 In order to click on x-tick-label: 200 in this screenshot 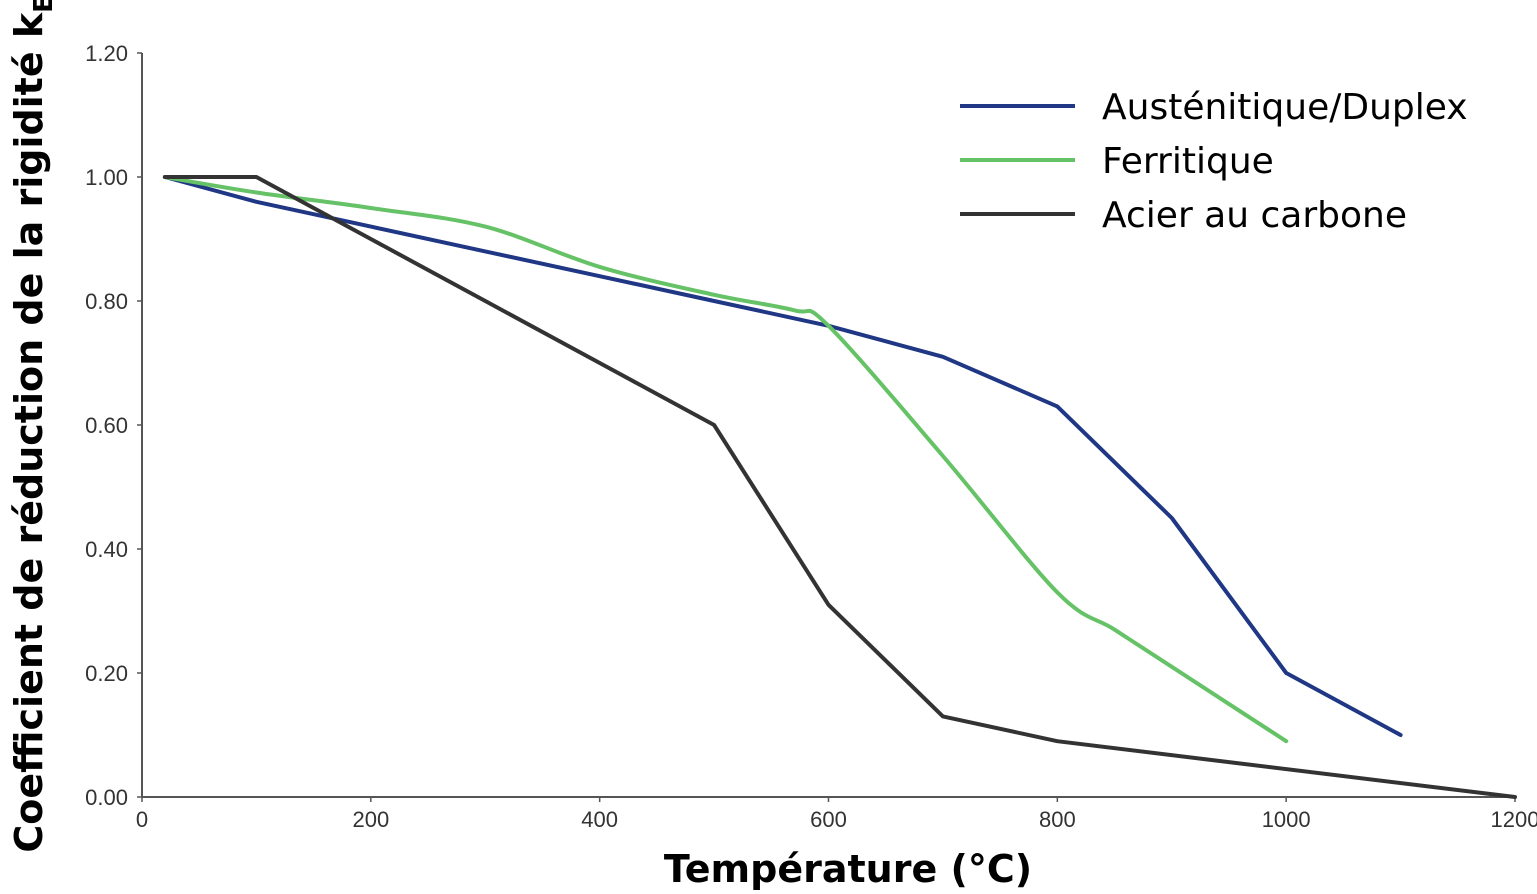, I will do `click(370, 819)`.